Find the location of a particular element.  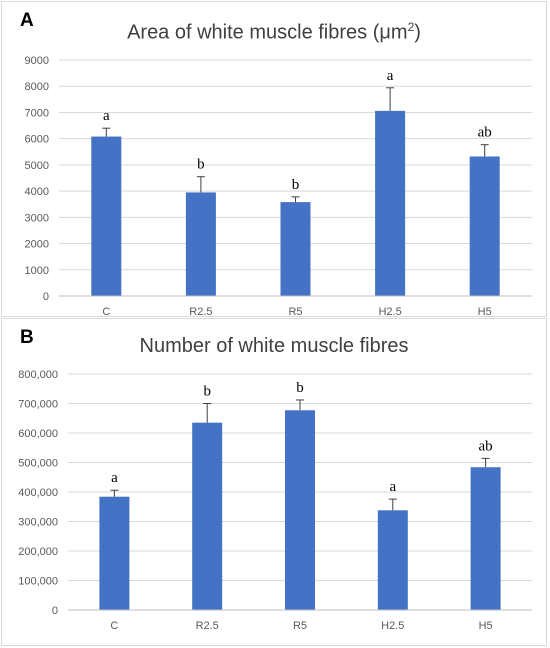

chart-b-ytick-label: 200,000 is located at coordinates (38, 552).